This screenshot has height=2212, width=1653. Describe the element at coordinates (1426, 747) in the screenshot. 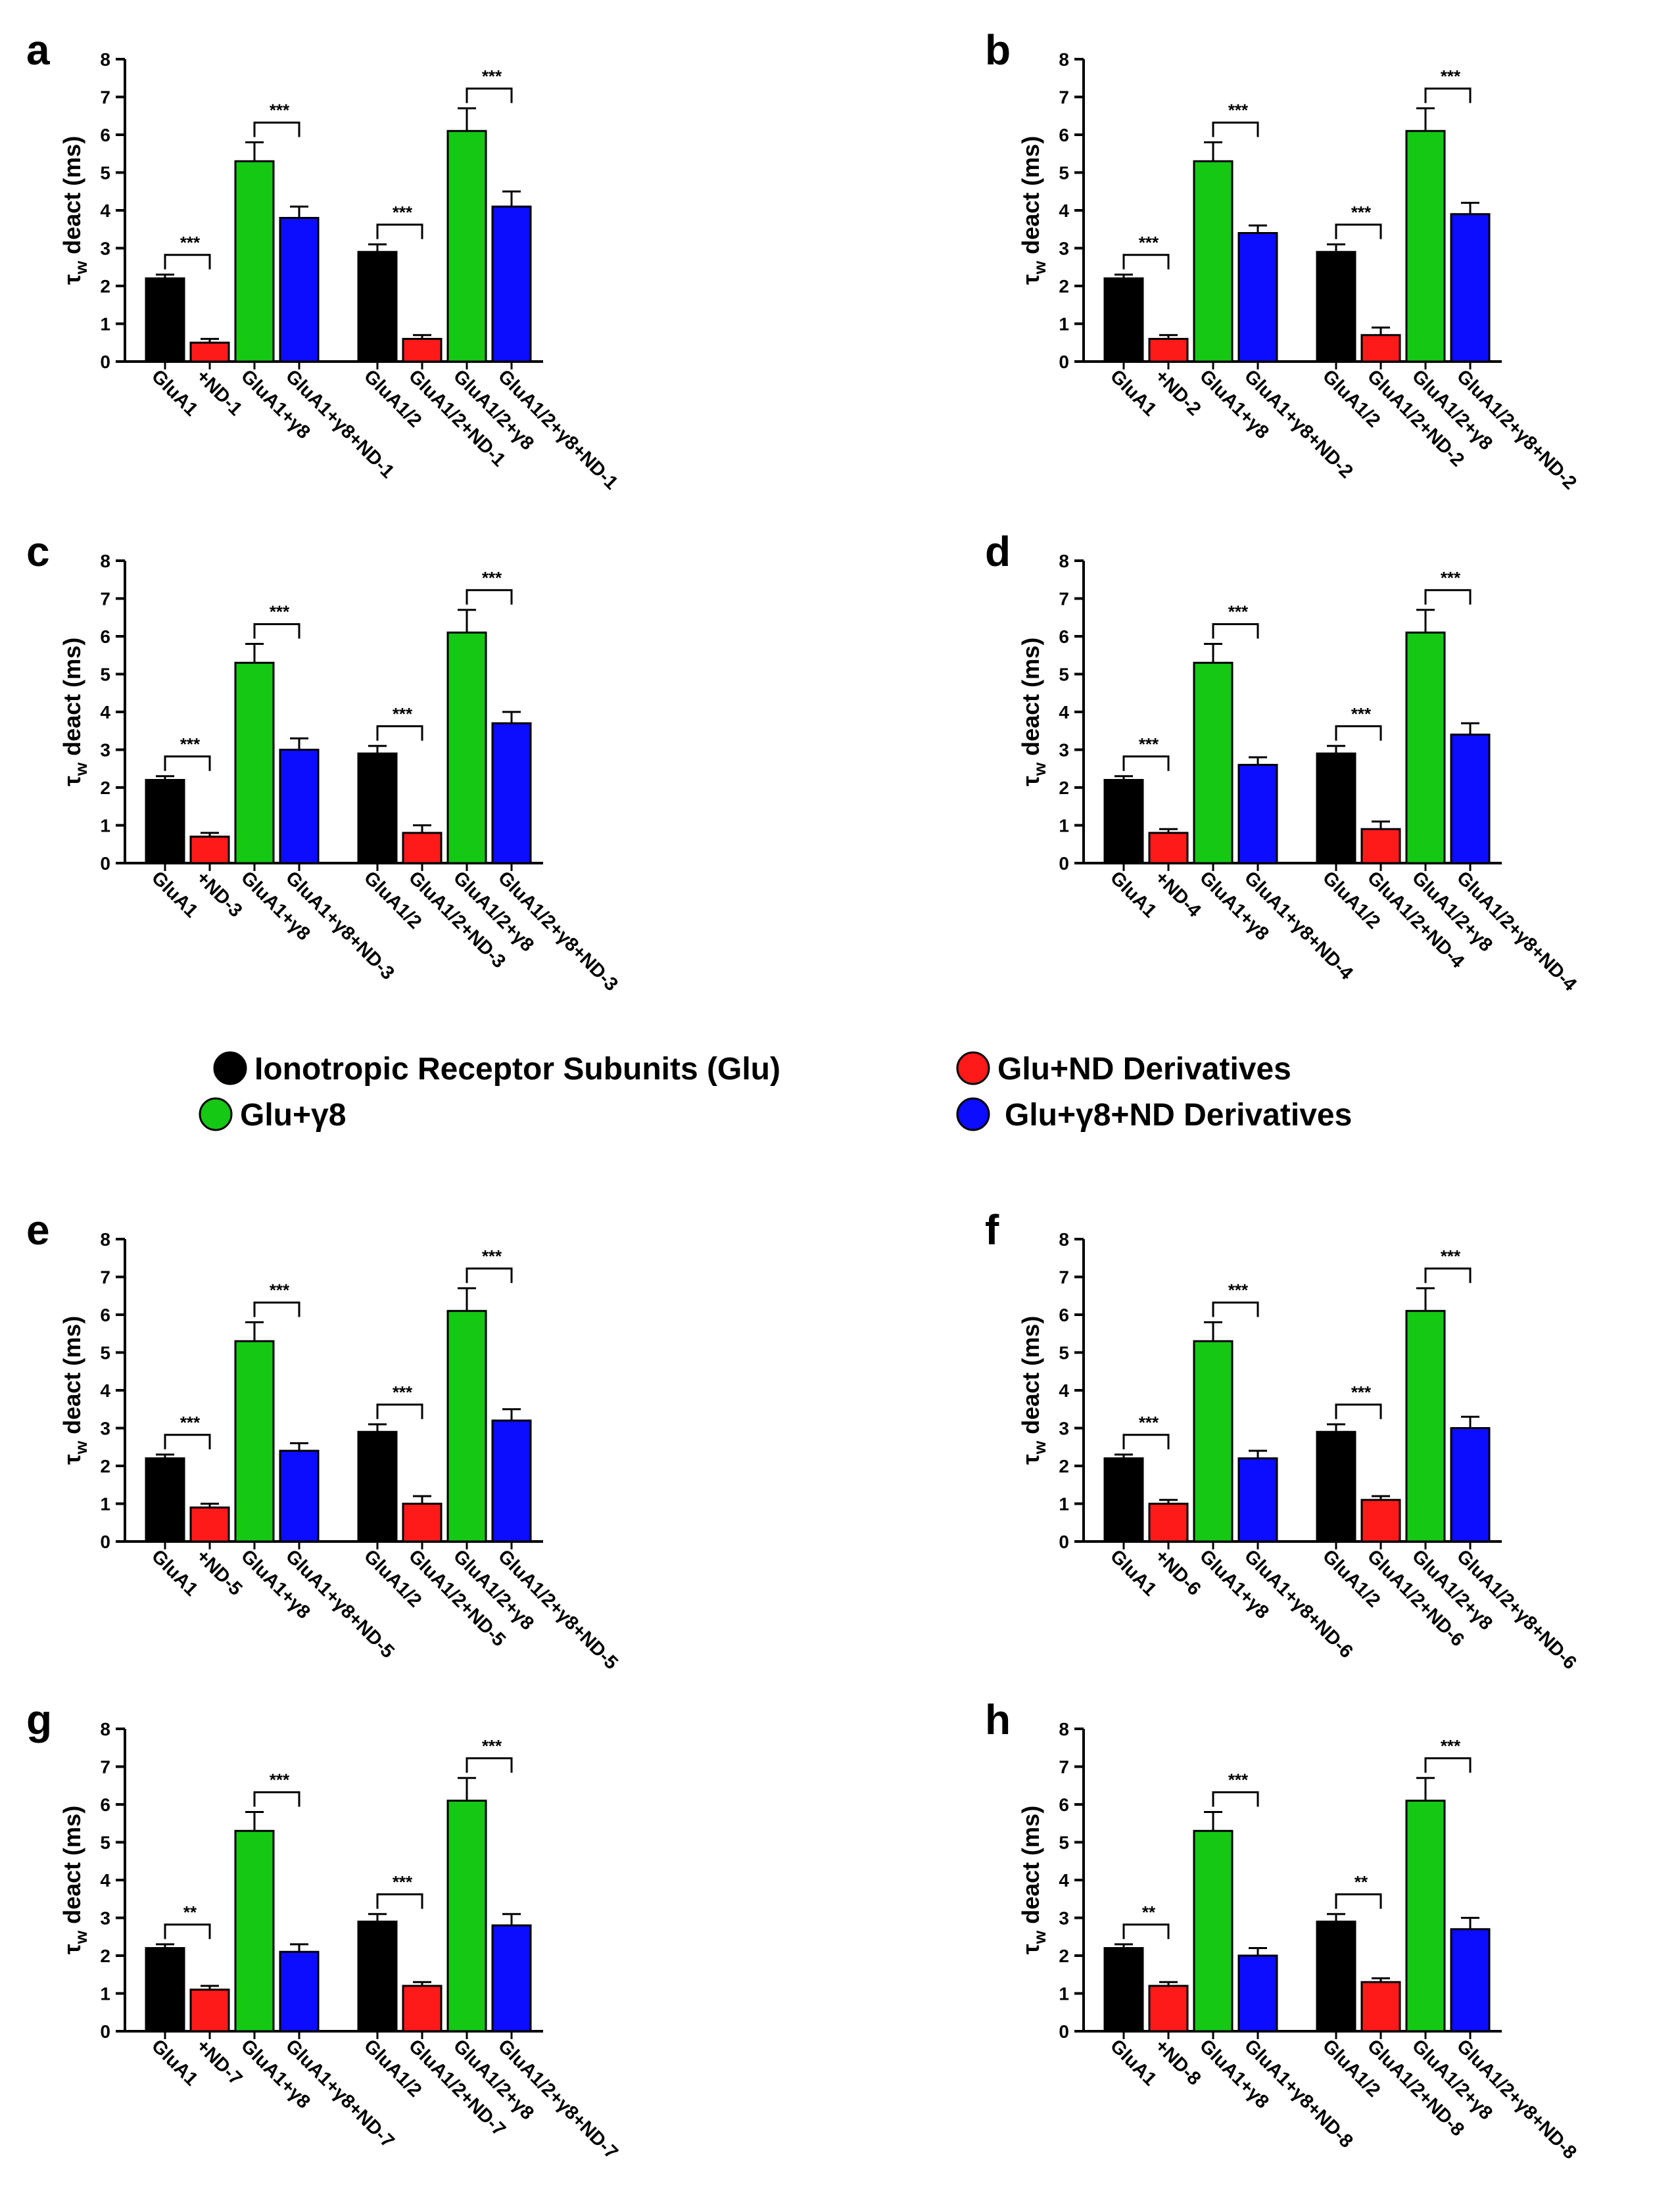

I see `bar-GluA1/2+γ8` at that location.